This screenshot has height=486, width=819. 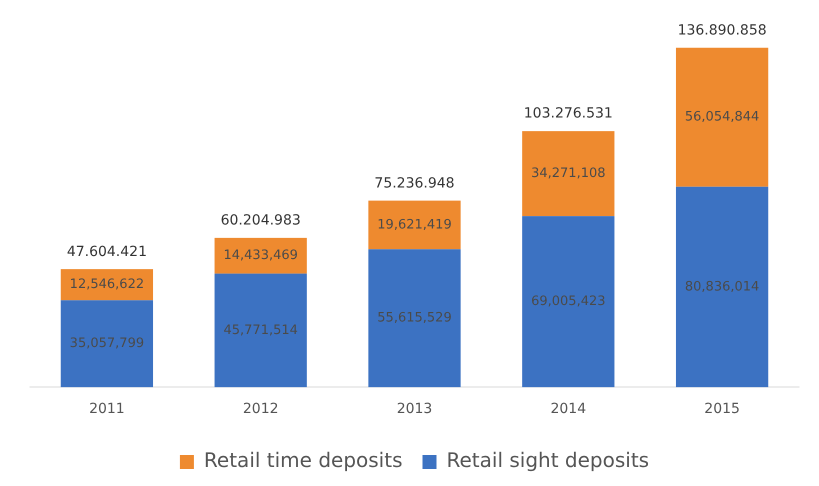 I want to click on total-label: 136.890.858, so click(x=722, y=30).